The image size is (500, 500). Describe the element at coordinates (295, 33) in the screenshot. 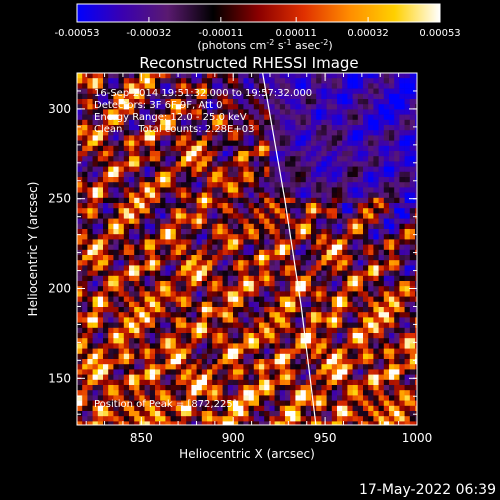

I see `colorbar-tick-label: 0.00011` at that location.